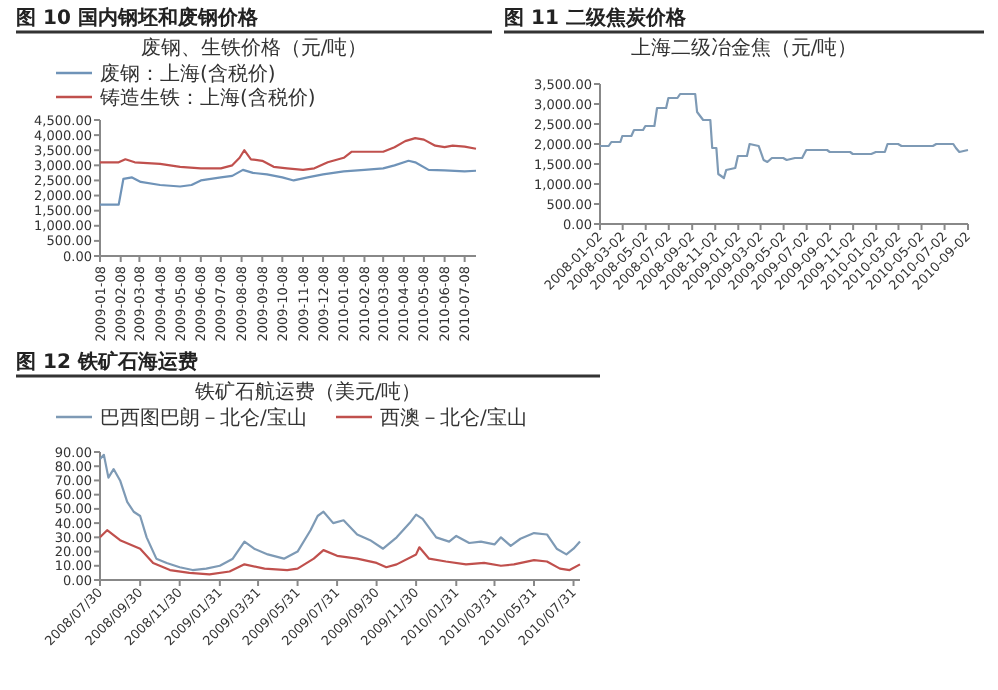 This screenshot has height=690, width=998. I want to click on chart-subtitle: 铁矿石航运费（美元/吨）, so click(307, 392).